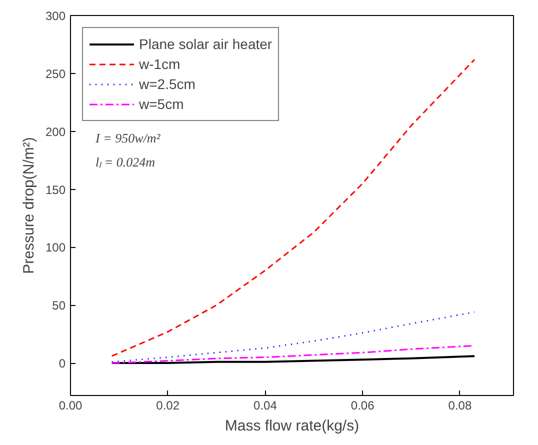  I want to click on y-tick-label: 150, so click(55, 189).